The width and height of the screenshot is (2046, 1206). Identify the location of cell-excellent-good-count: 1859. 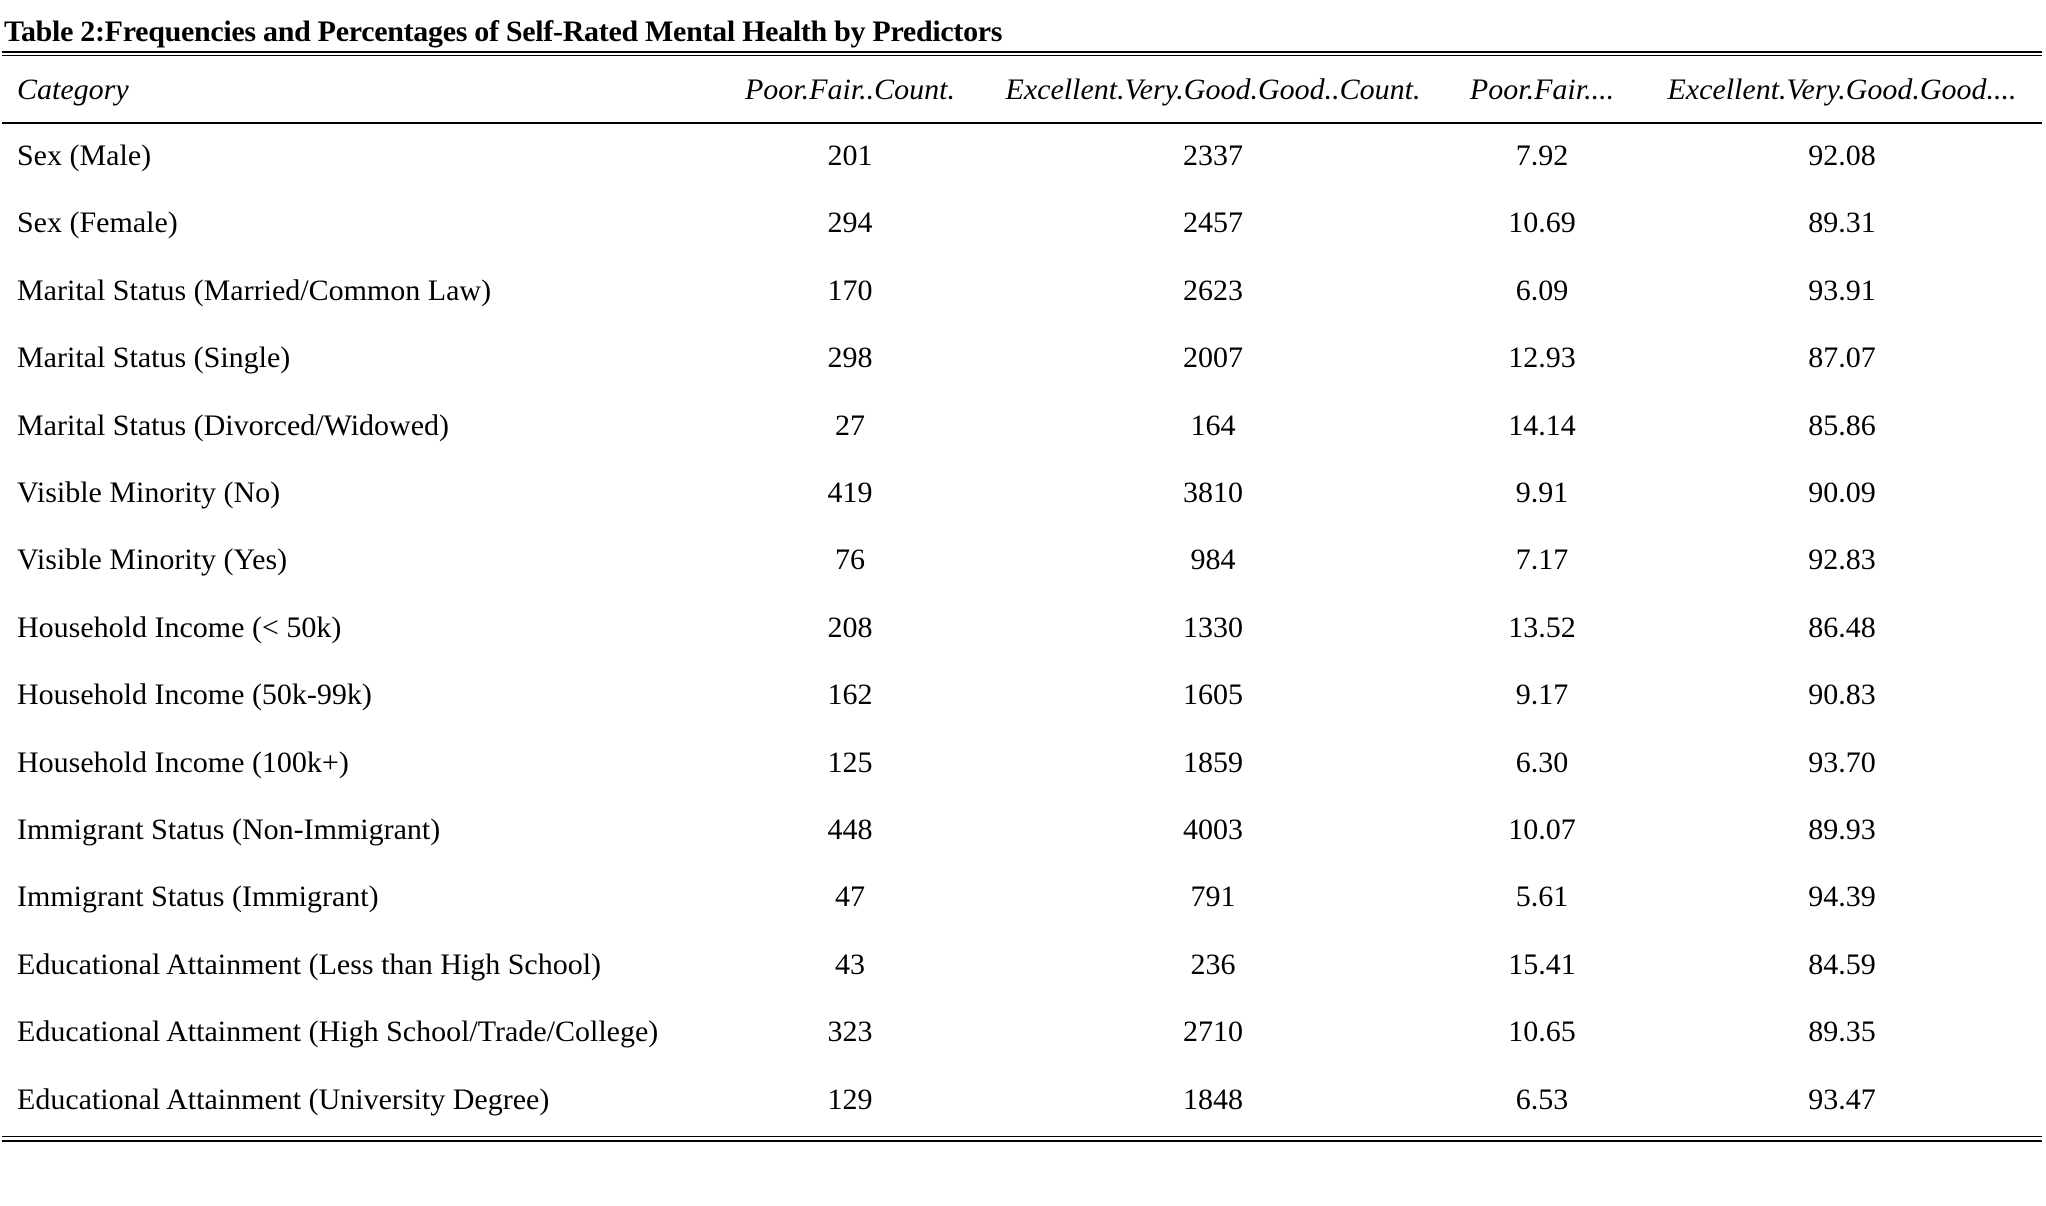
(1213, 762).